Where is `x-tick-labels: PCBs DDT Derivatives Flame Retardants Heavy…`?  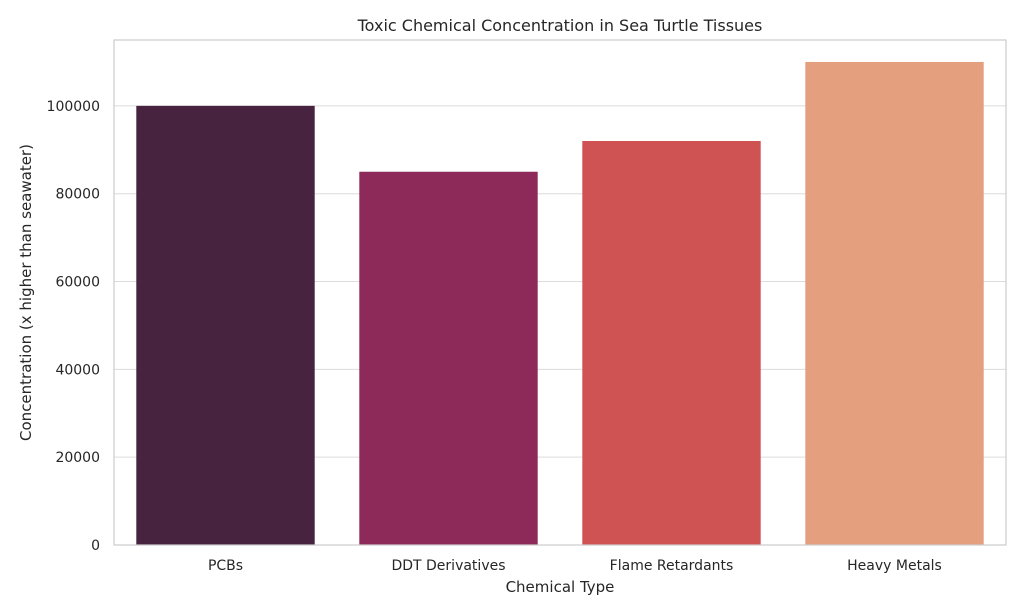
x-tick-labels: PCBs DDT Derivatives Flame Retardants Heavy… is located at coordinates (575, 566).